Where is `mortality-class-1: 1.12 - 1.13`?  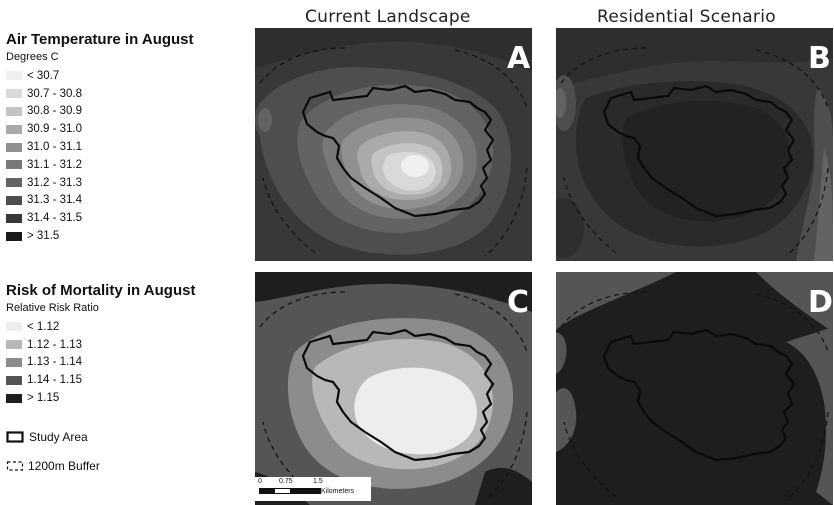
mortality-class-1: 1.12 - 1.13 is located at coordinates (100, 345).